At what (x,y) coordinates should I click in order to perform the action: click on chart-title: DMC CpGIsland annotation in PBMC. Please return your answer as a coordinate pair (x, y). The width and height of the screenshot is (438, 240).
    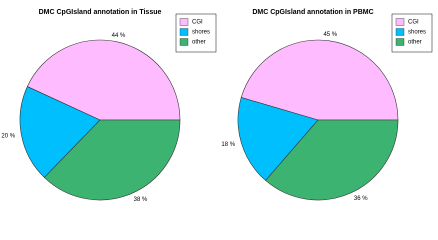
    Looking at the image, I should click on (312, 12).